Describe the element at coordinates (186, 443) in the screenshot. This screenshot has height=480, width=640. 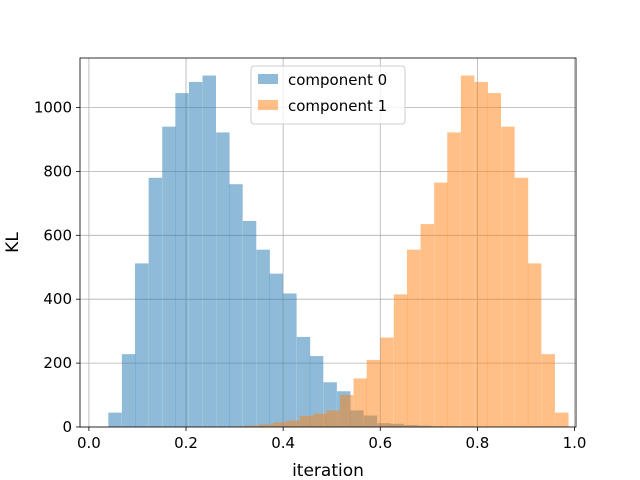
I see `x-tick-label: 0.2` at that location.